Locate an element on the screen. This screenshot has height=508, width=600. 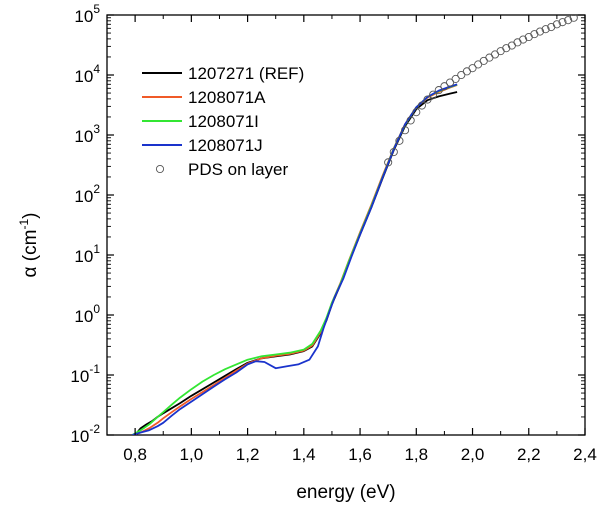
y-tick-exponent: 0 is located at coordinates (96, 309).